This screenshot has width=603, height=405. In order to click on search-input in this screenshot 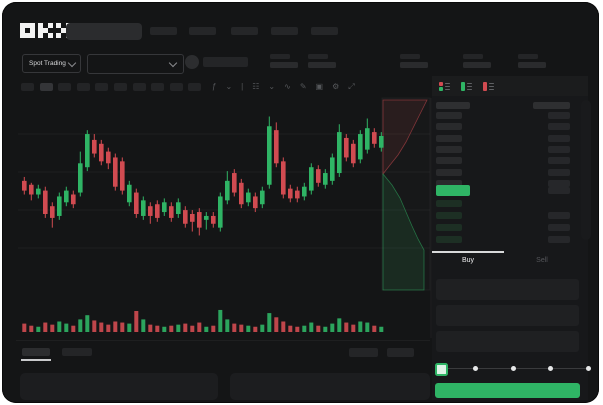, I will do `click(104, 31)`.